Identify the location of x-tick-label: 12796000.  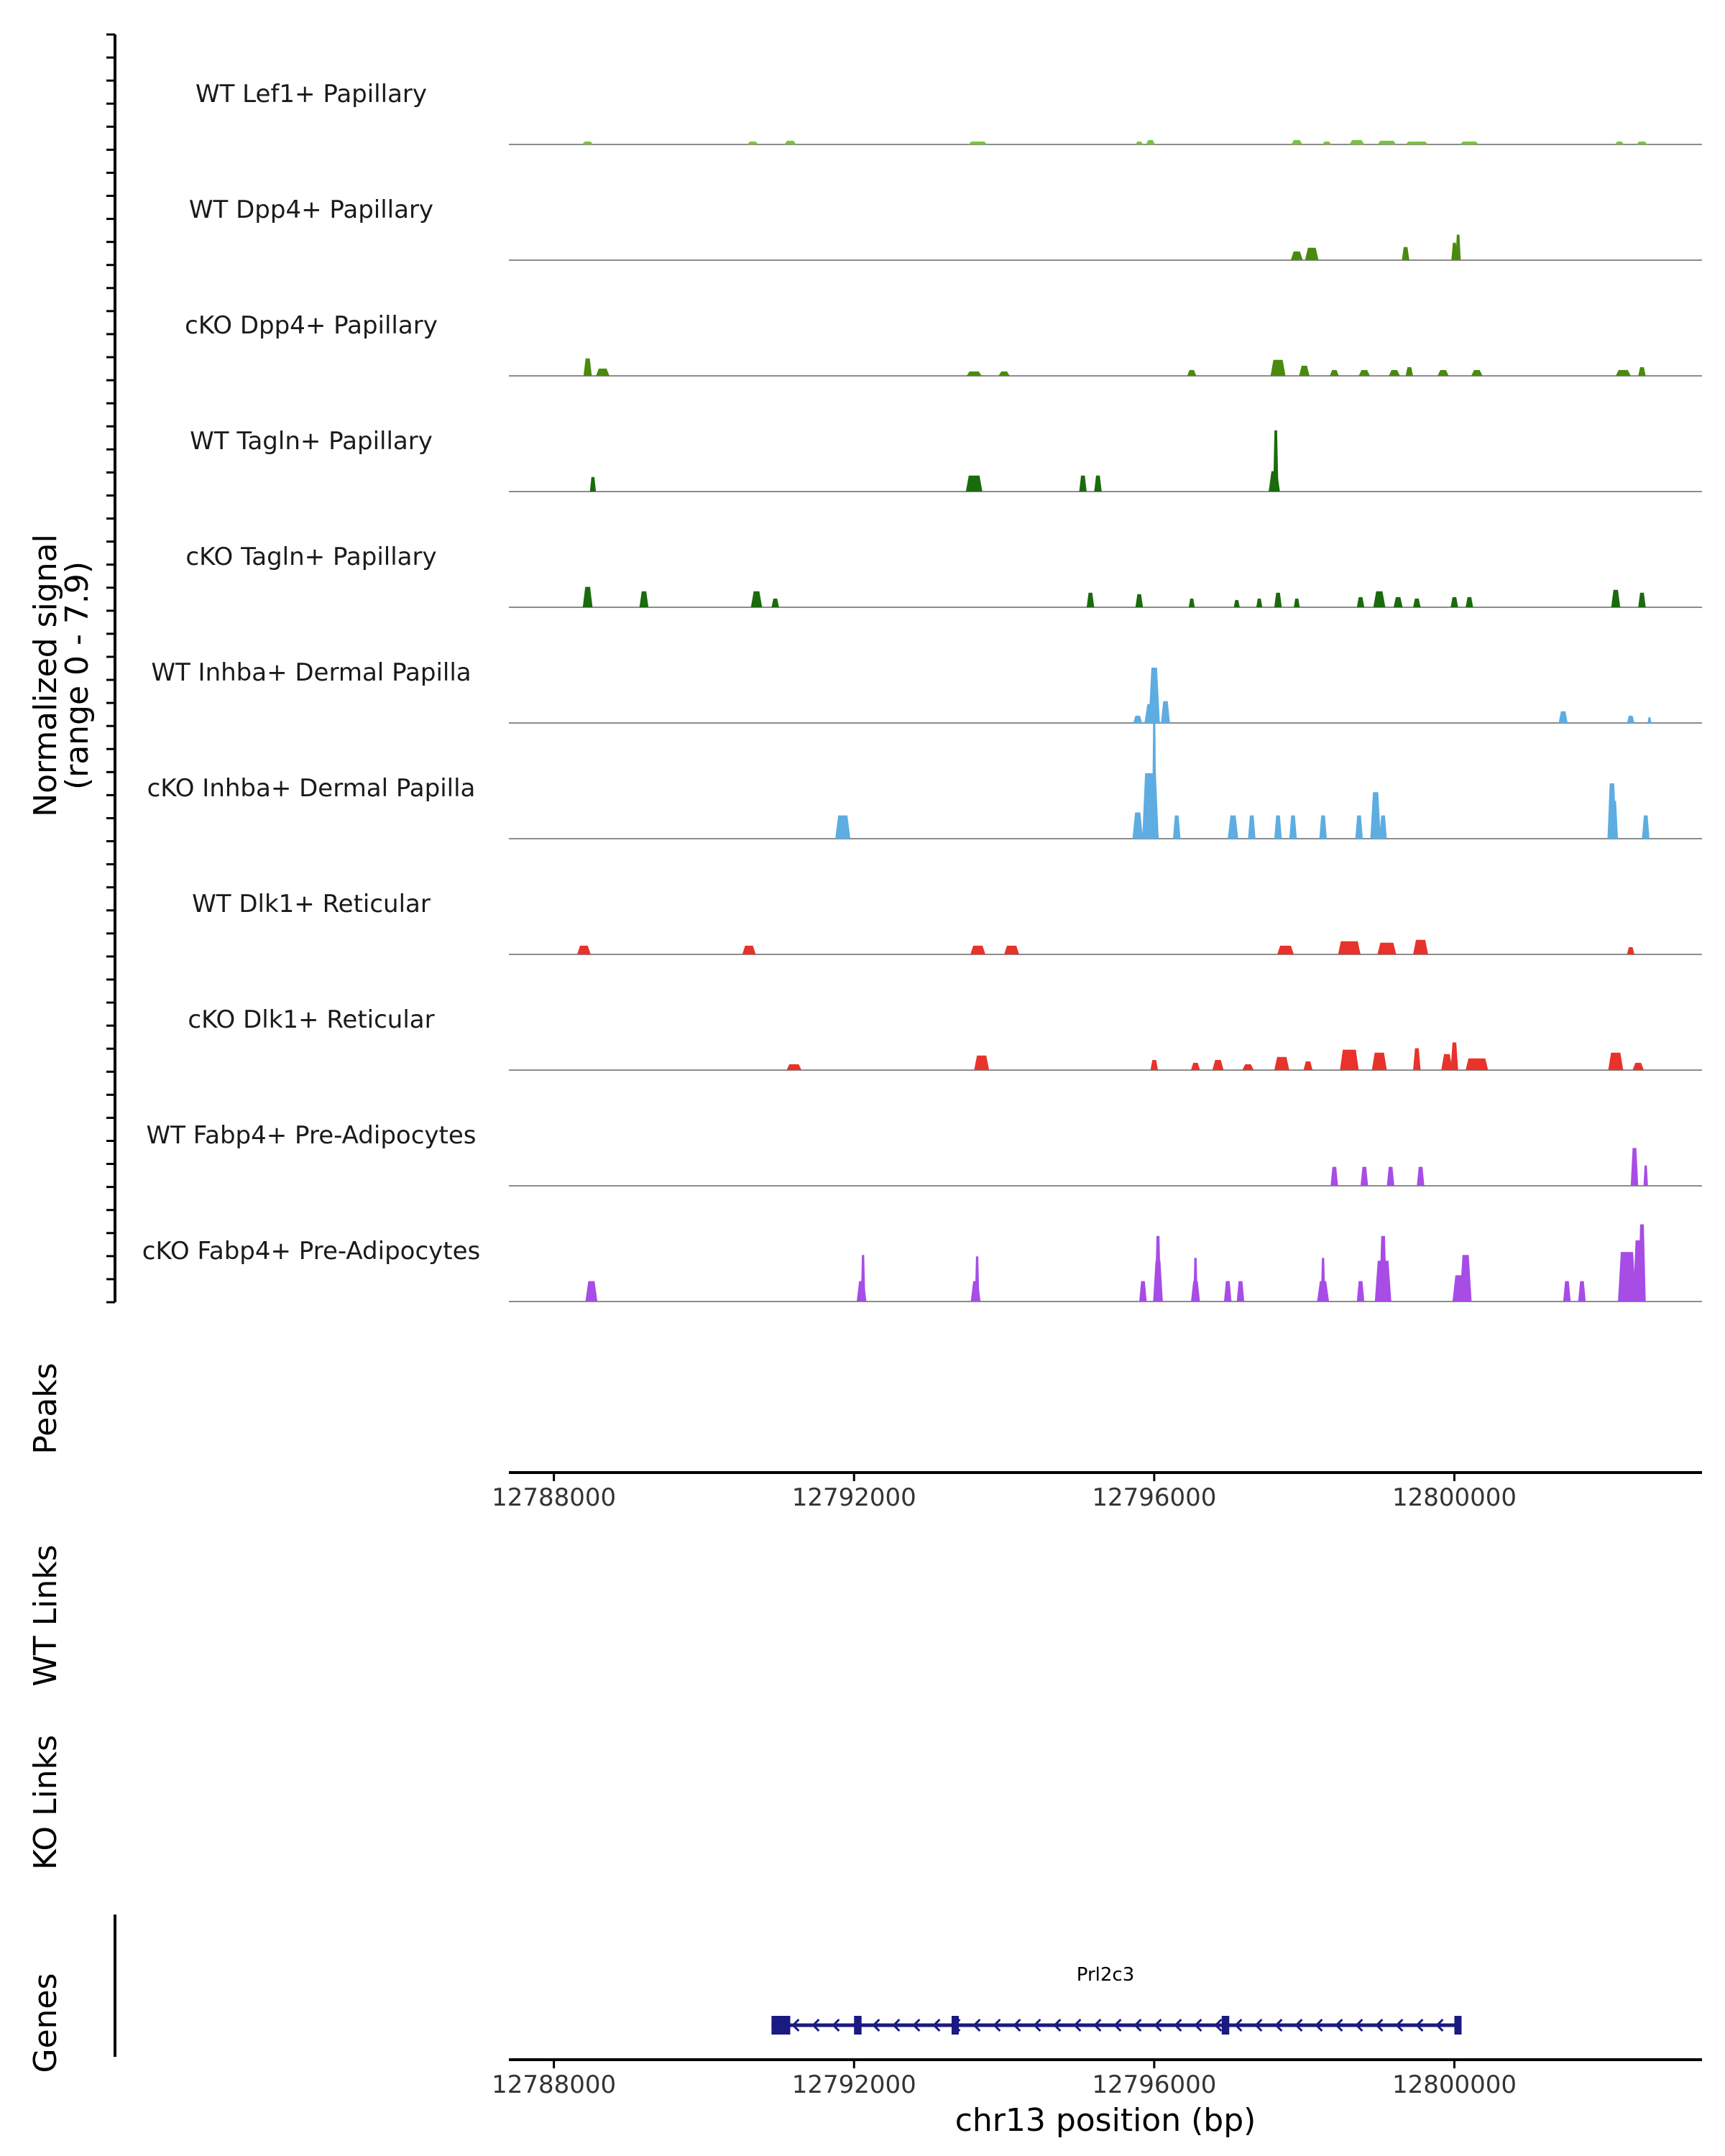
(1154, 2084).